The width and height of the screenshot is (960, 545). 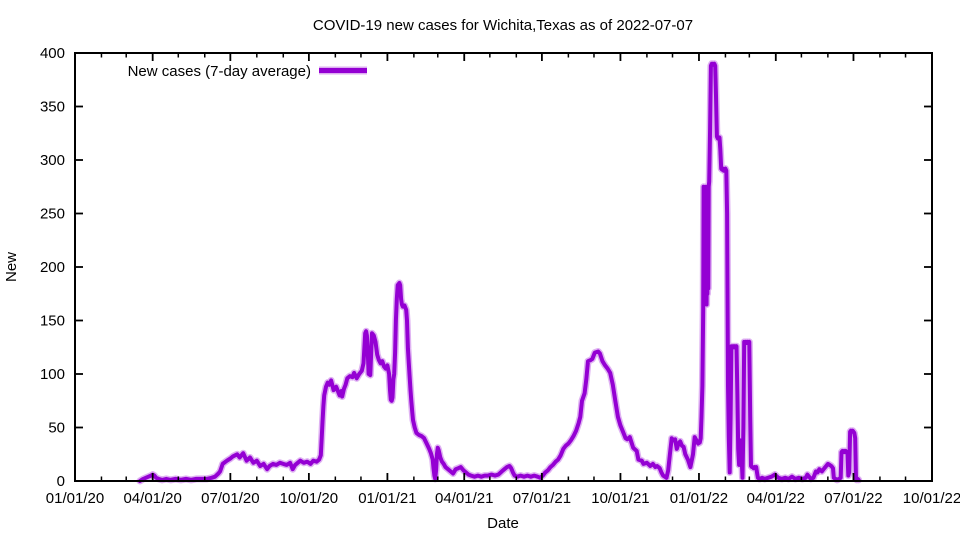 I want to click on y-tick-label: 200, so click(x=52, y=267).